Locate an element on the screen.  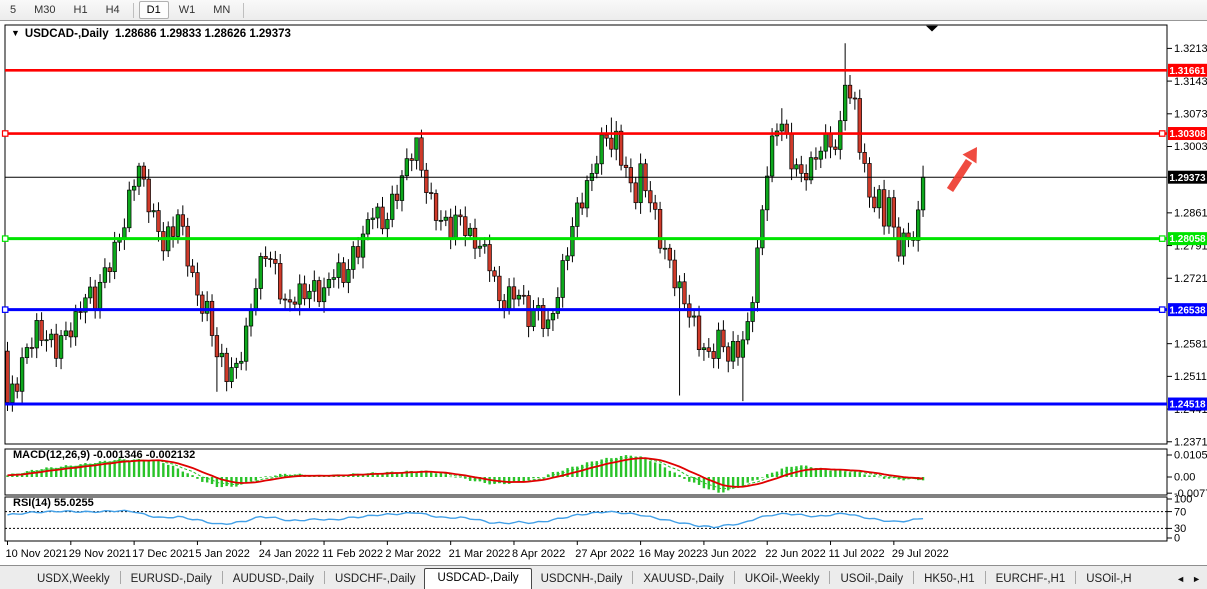
svg-text: 29 Jul 2022 is located at coordinates (920, 554).